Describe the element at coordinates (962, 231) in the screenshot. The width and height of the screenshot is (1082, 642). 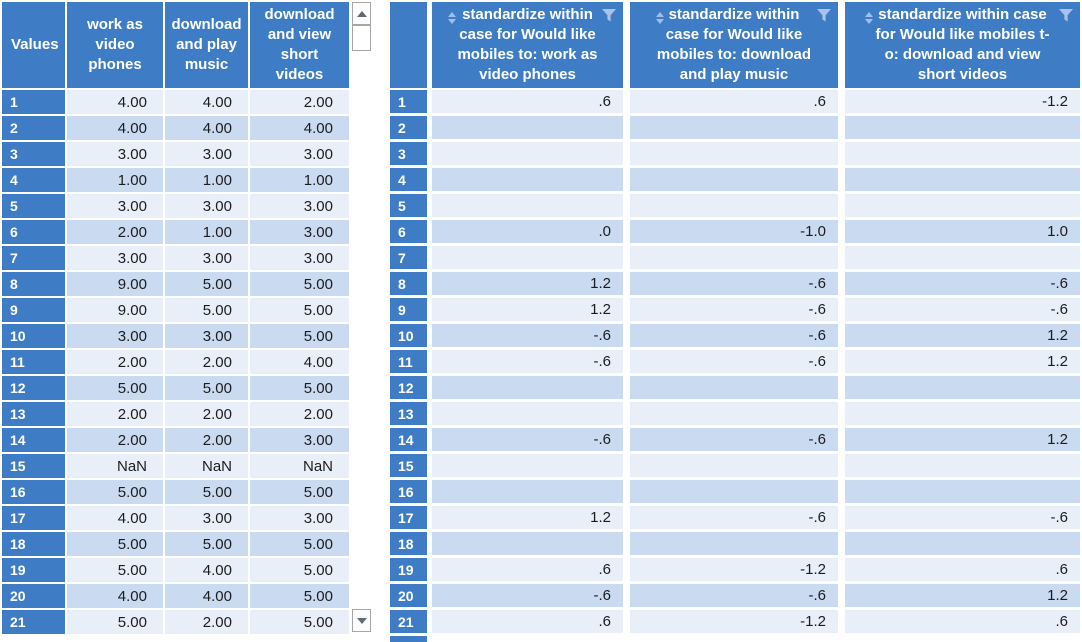
I see `data-cell: 1.0` at that location.